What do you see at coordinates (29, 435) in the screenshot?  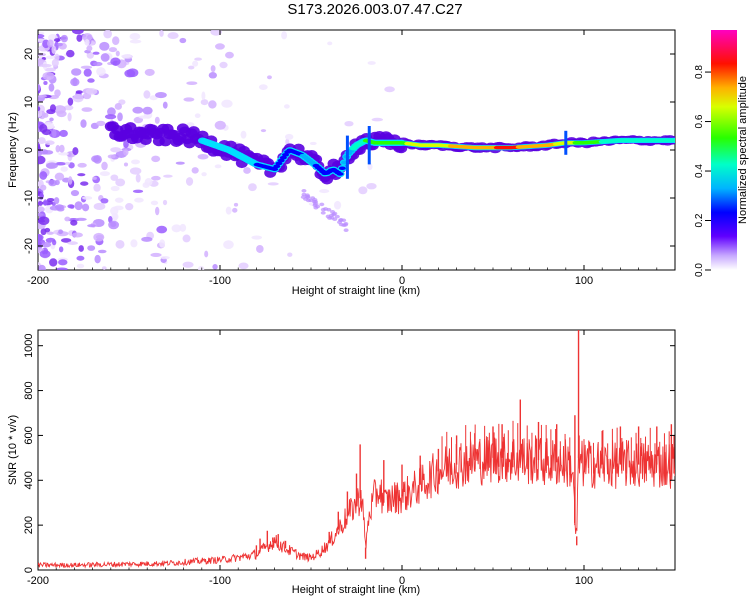 I see `y-tick-label: 600` at bounding box center [29, 435].